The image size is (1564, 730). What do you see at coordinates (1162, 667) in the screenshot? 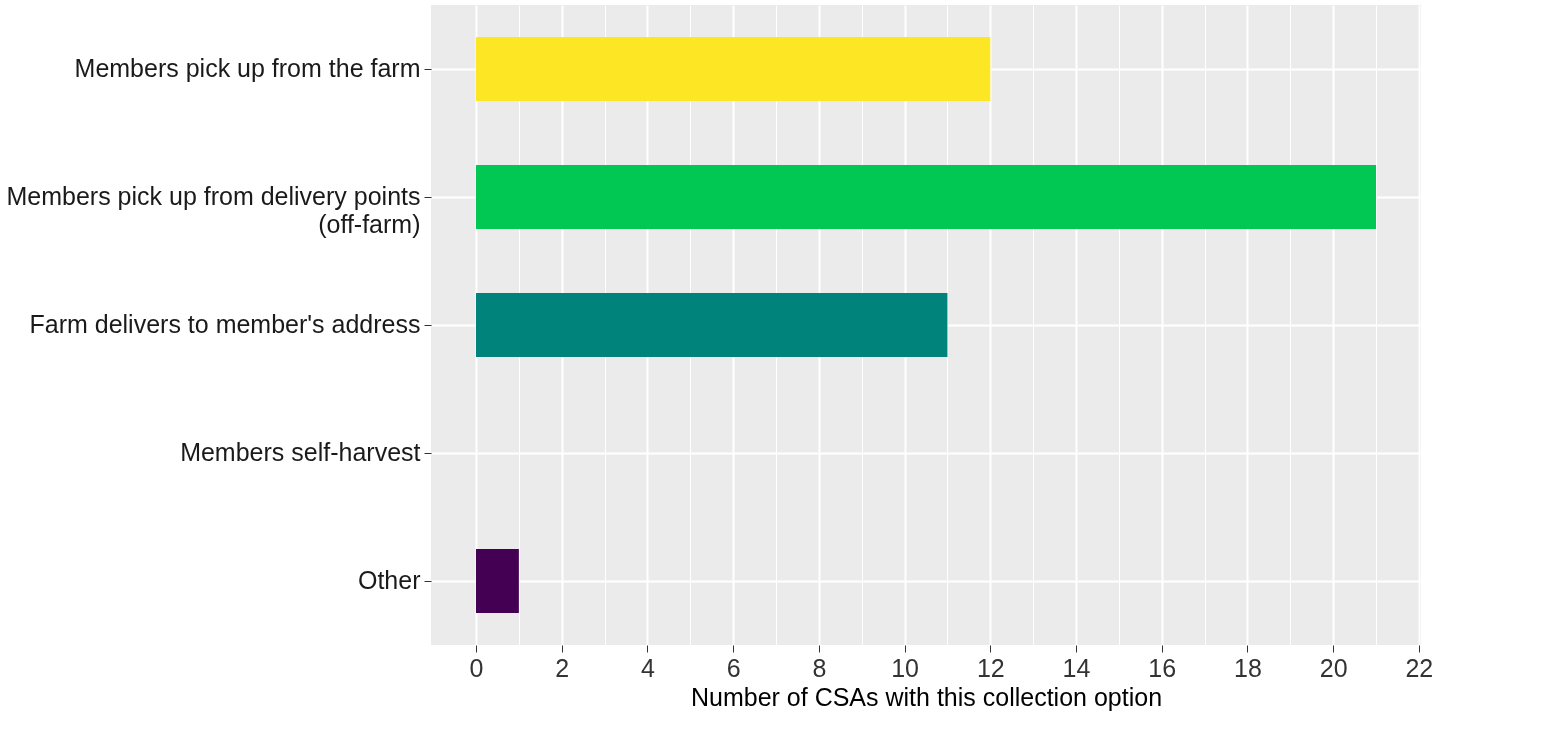
I see `x-tick-label: 16` at bounding box center [1162, 667].